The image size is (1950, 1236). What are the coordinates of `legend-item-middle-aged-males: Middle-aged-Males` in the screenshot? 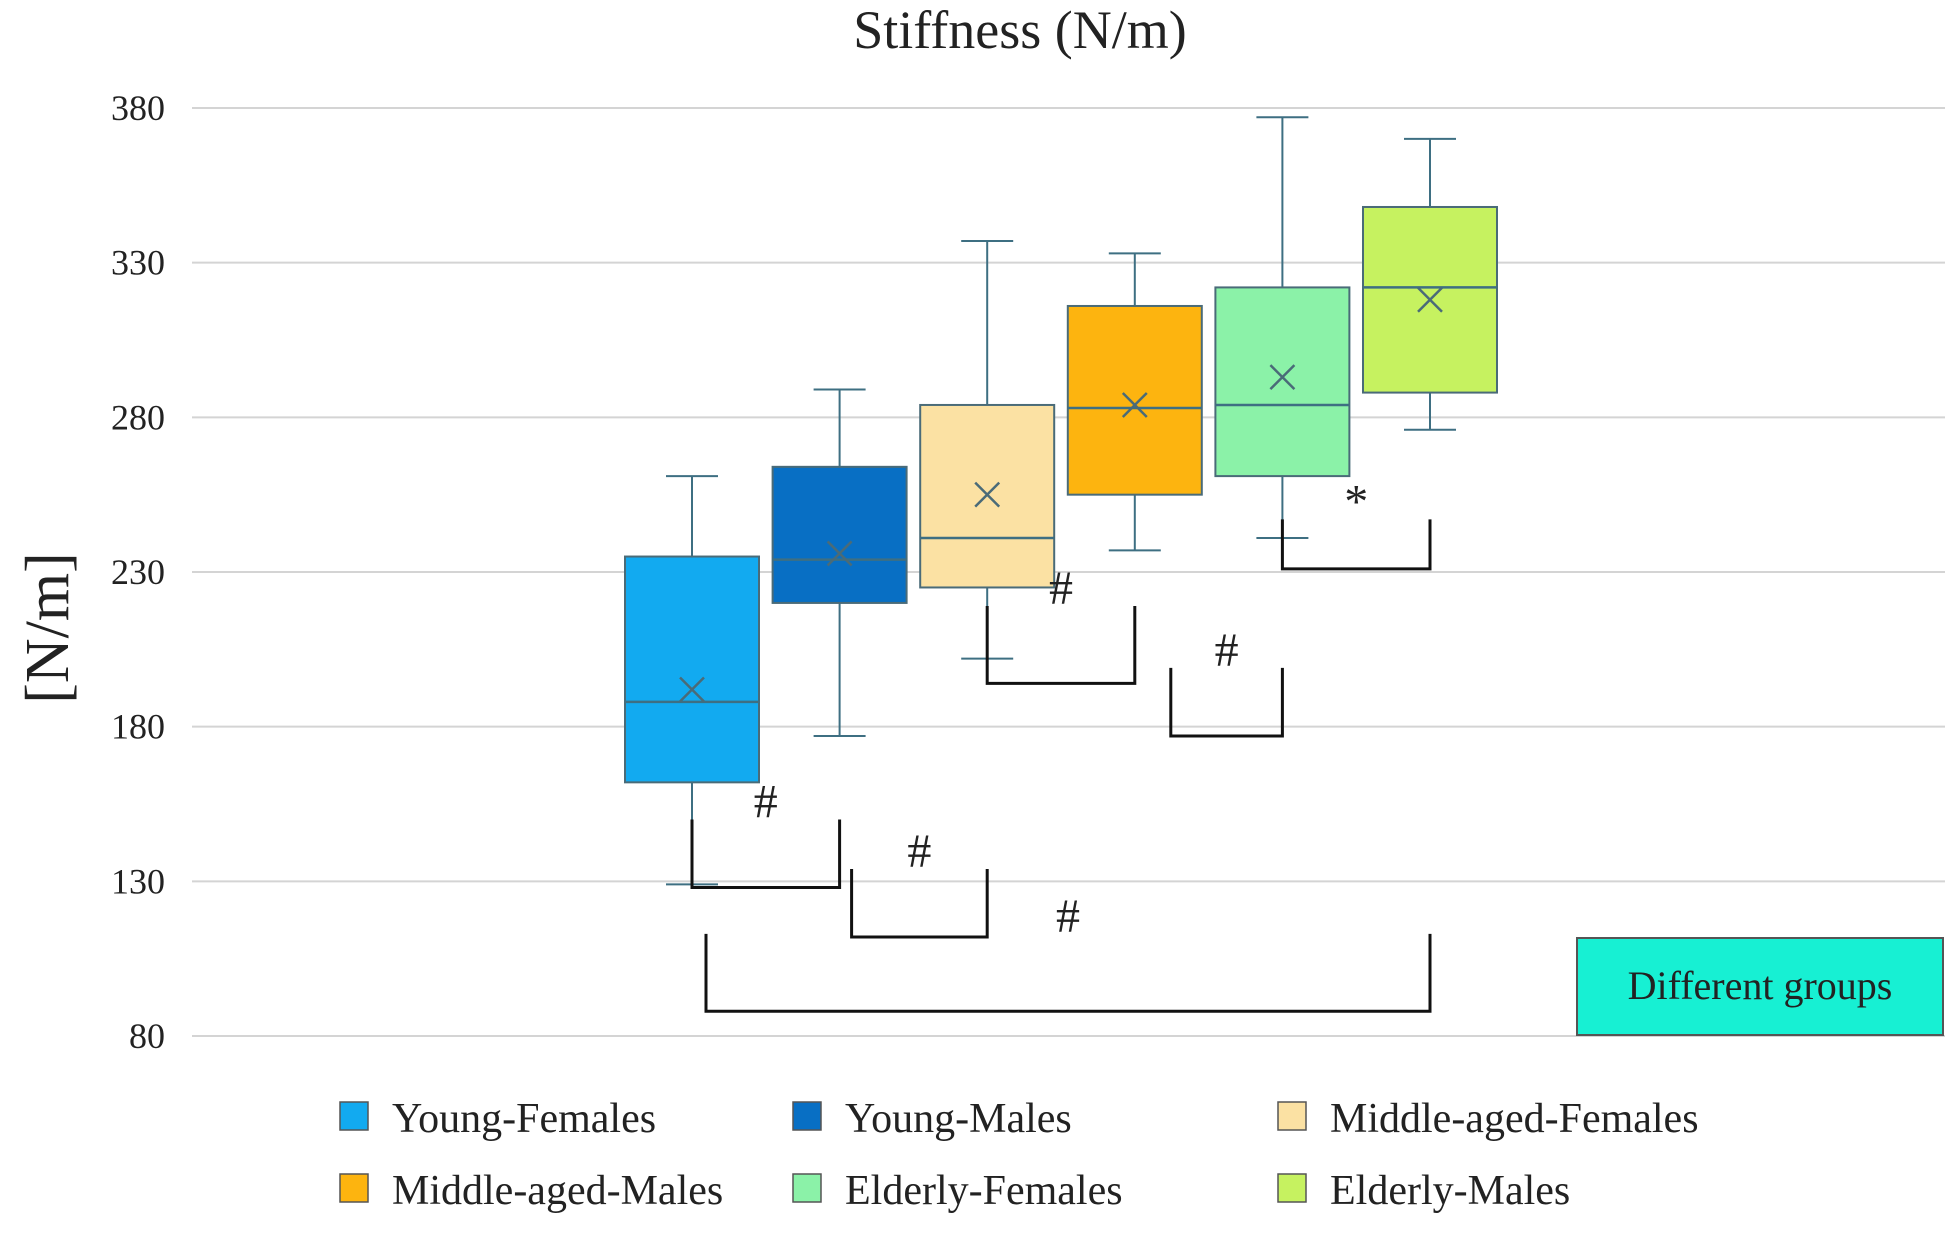 It's located at (531, 1191).